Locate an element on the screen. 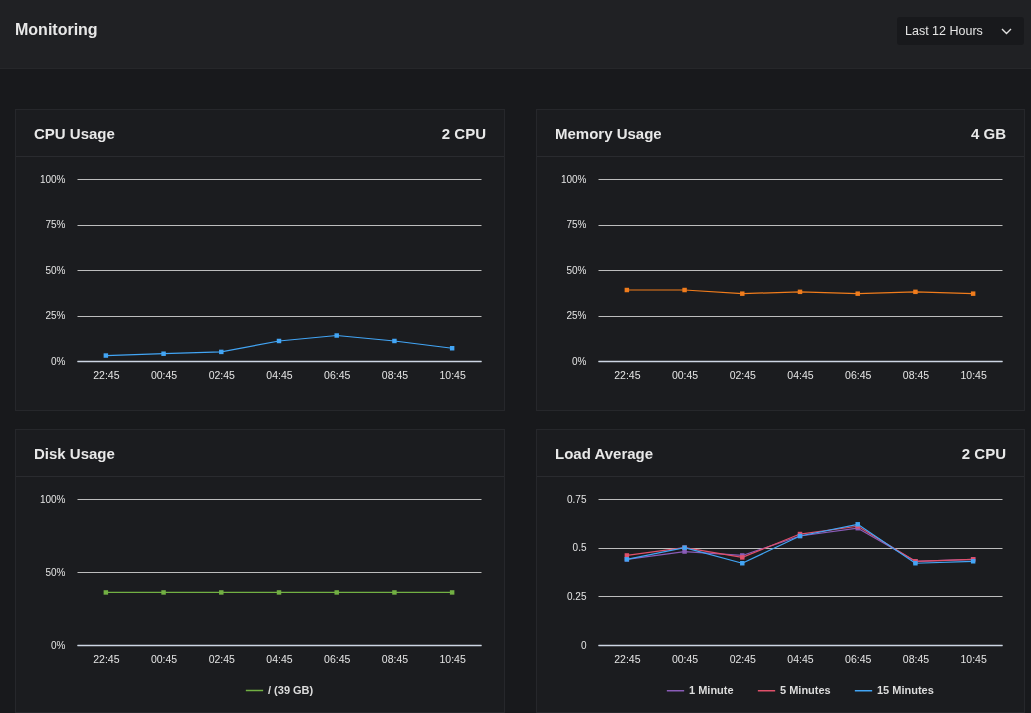  text: Monitoring is located at coordinates (56, 30).